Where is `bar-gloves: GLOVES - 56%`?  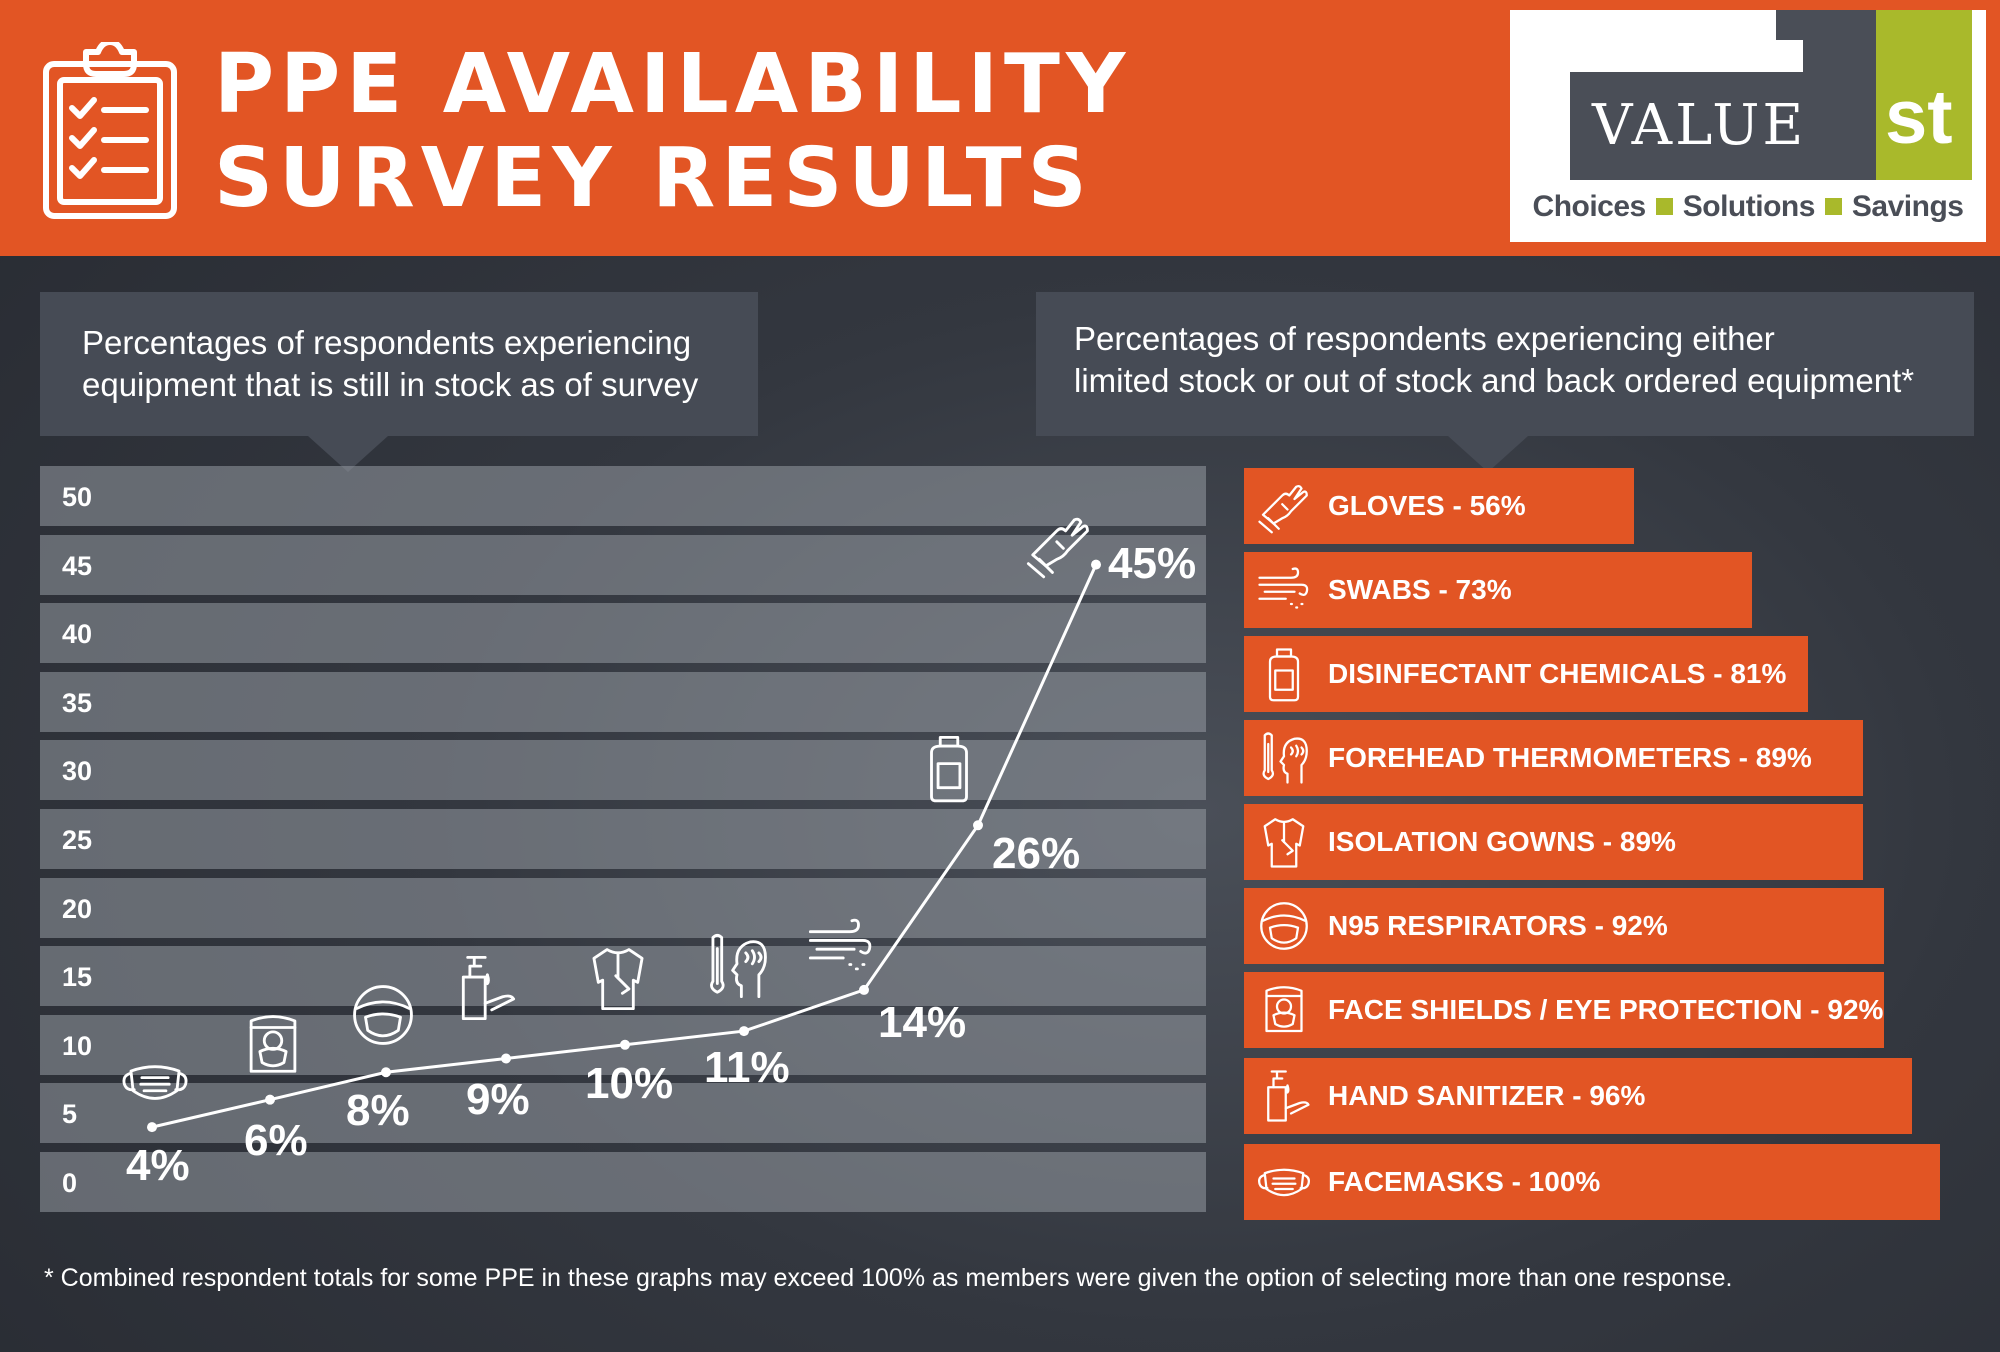
bar-gloves: GLOVES - 56% is located at coordinates (1439, 506).